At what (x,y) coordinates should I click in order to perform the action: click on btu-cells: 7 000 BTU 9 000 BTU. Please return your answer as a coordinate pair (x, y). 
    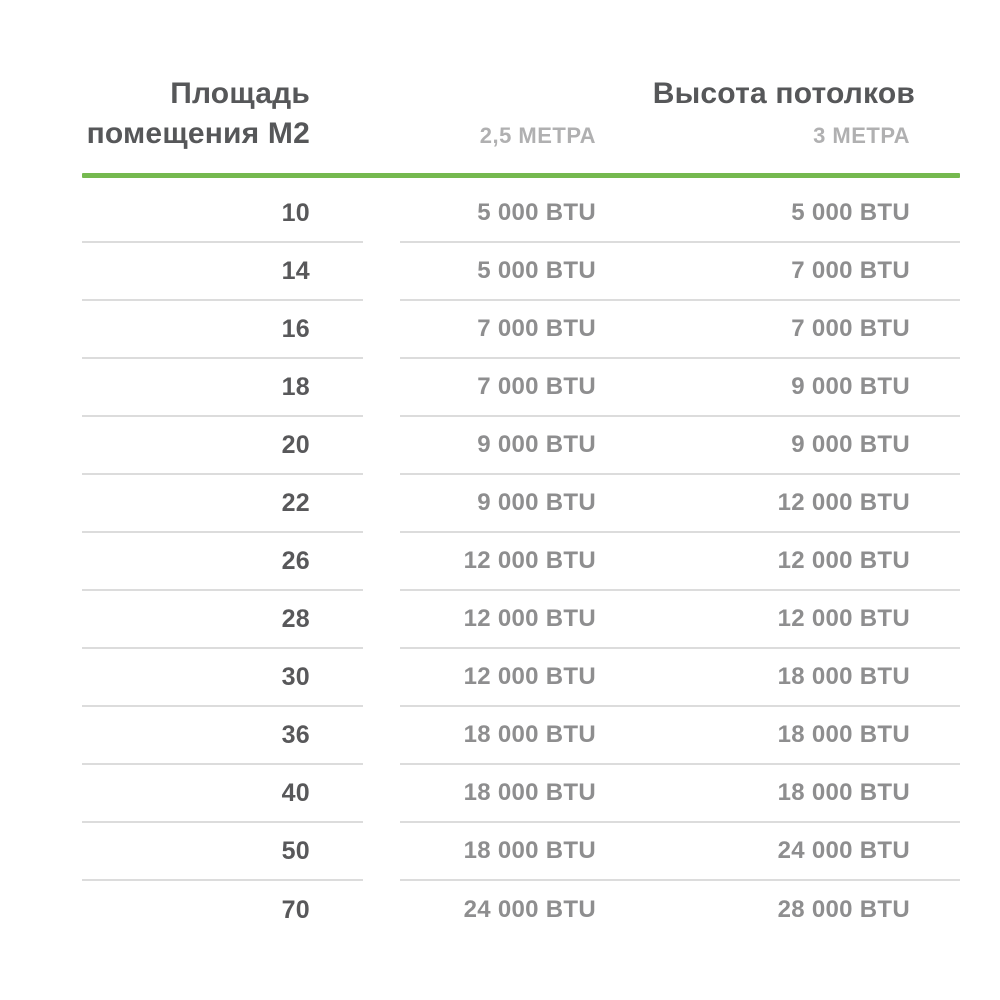
    Looking at the image, I should click on (680, 388).